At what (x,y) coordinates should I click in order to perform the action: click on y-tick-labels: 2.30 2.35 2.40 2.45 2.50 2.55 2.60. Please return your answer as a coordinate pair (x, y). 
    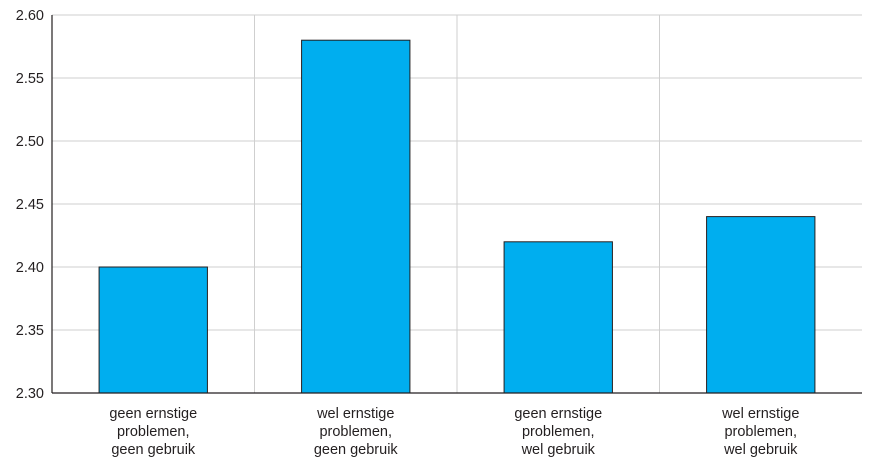
    Looking at the image, I should click on (30, 205).